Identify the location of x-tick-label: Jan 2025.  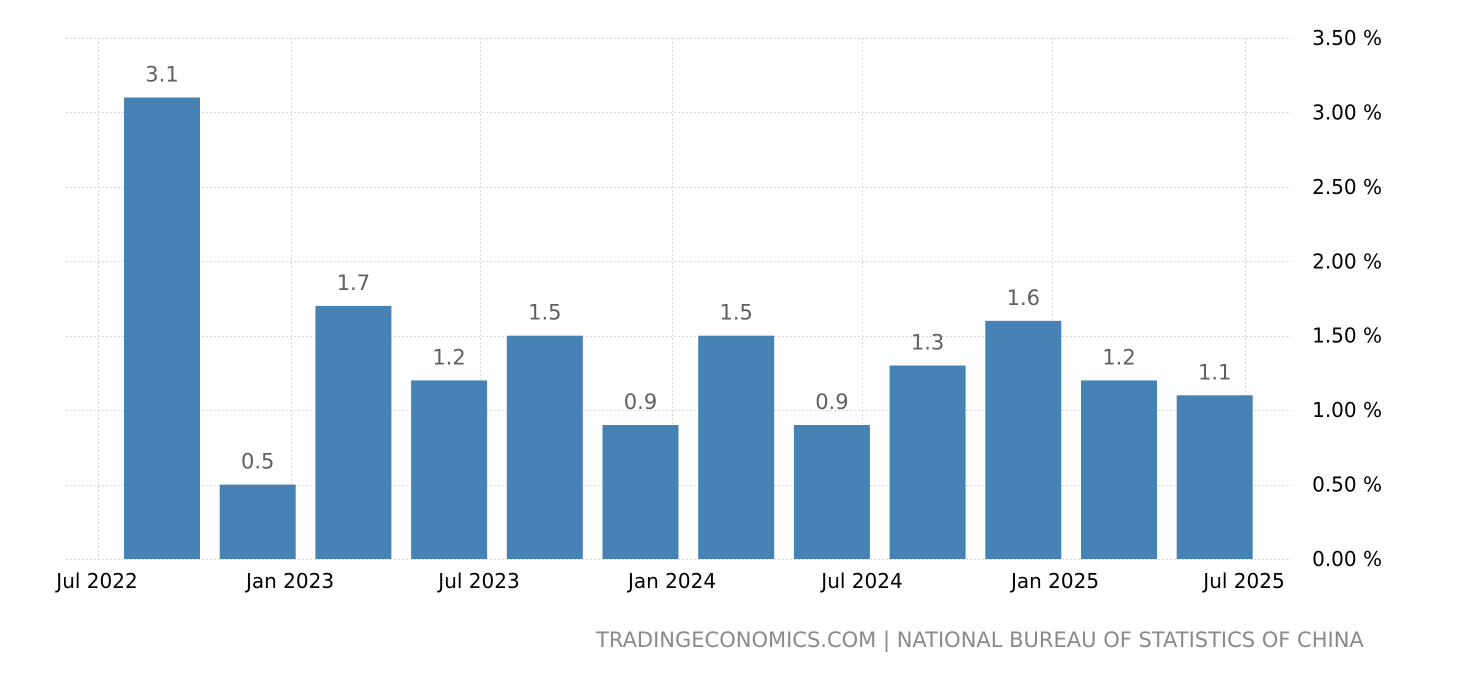
(1054, 581).